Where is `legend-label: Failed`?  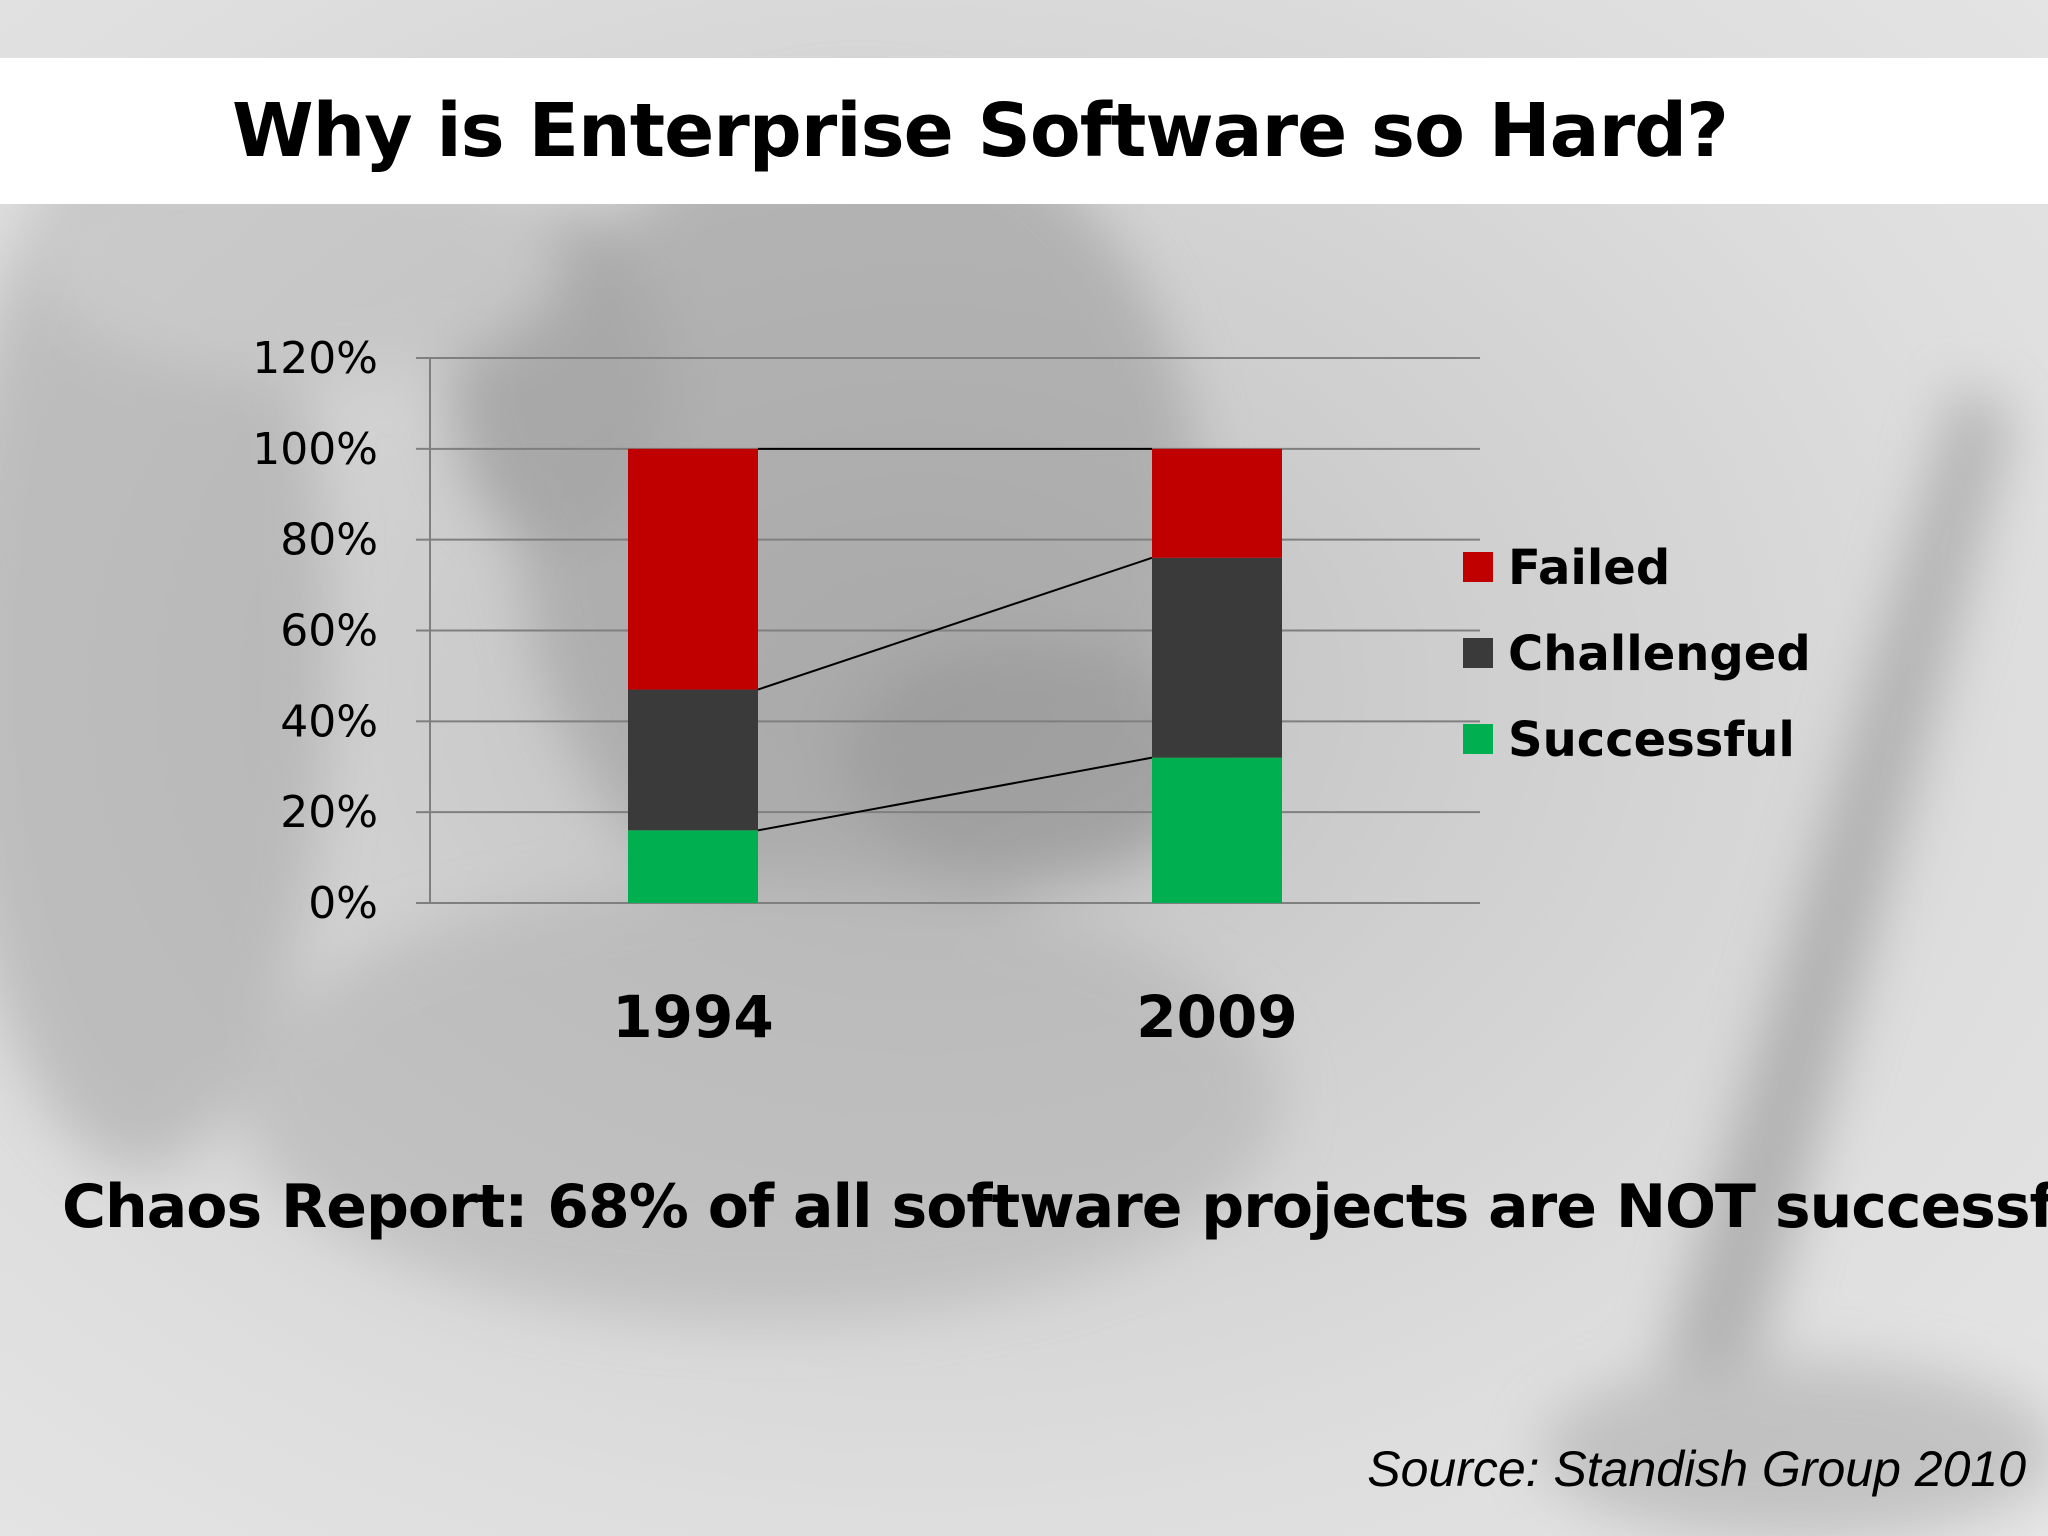 legend-label: Failed is located at coordinates (1589, 568).